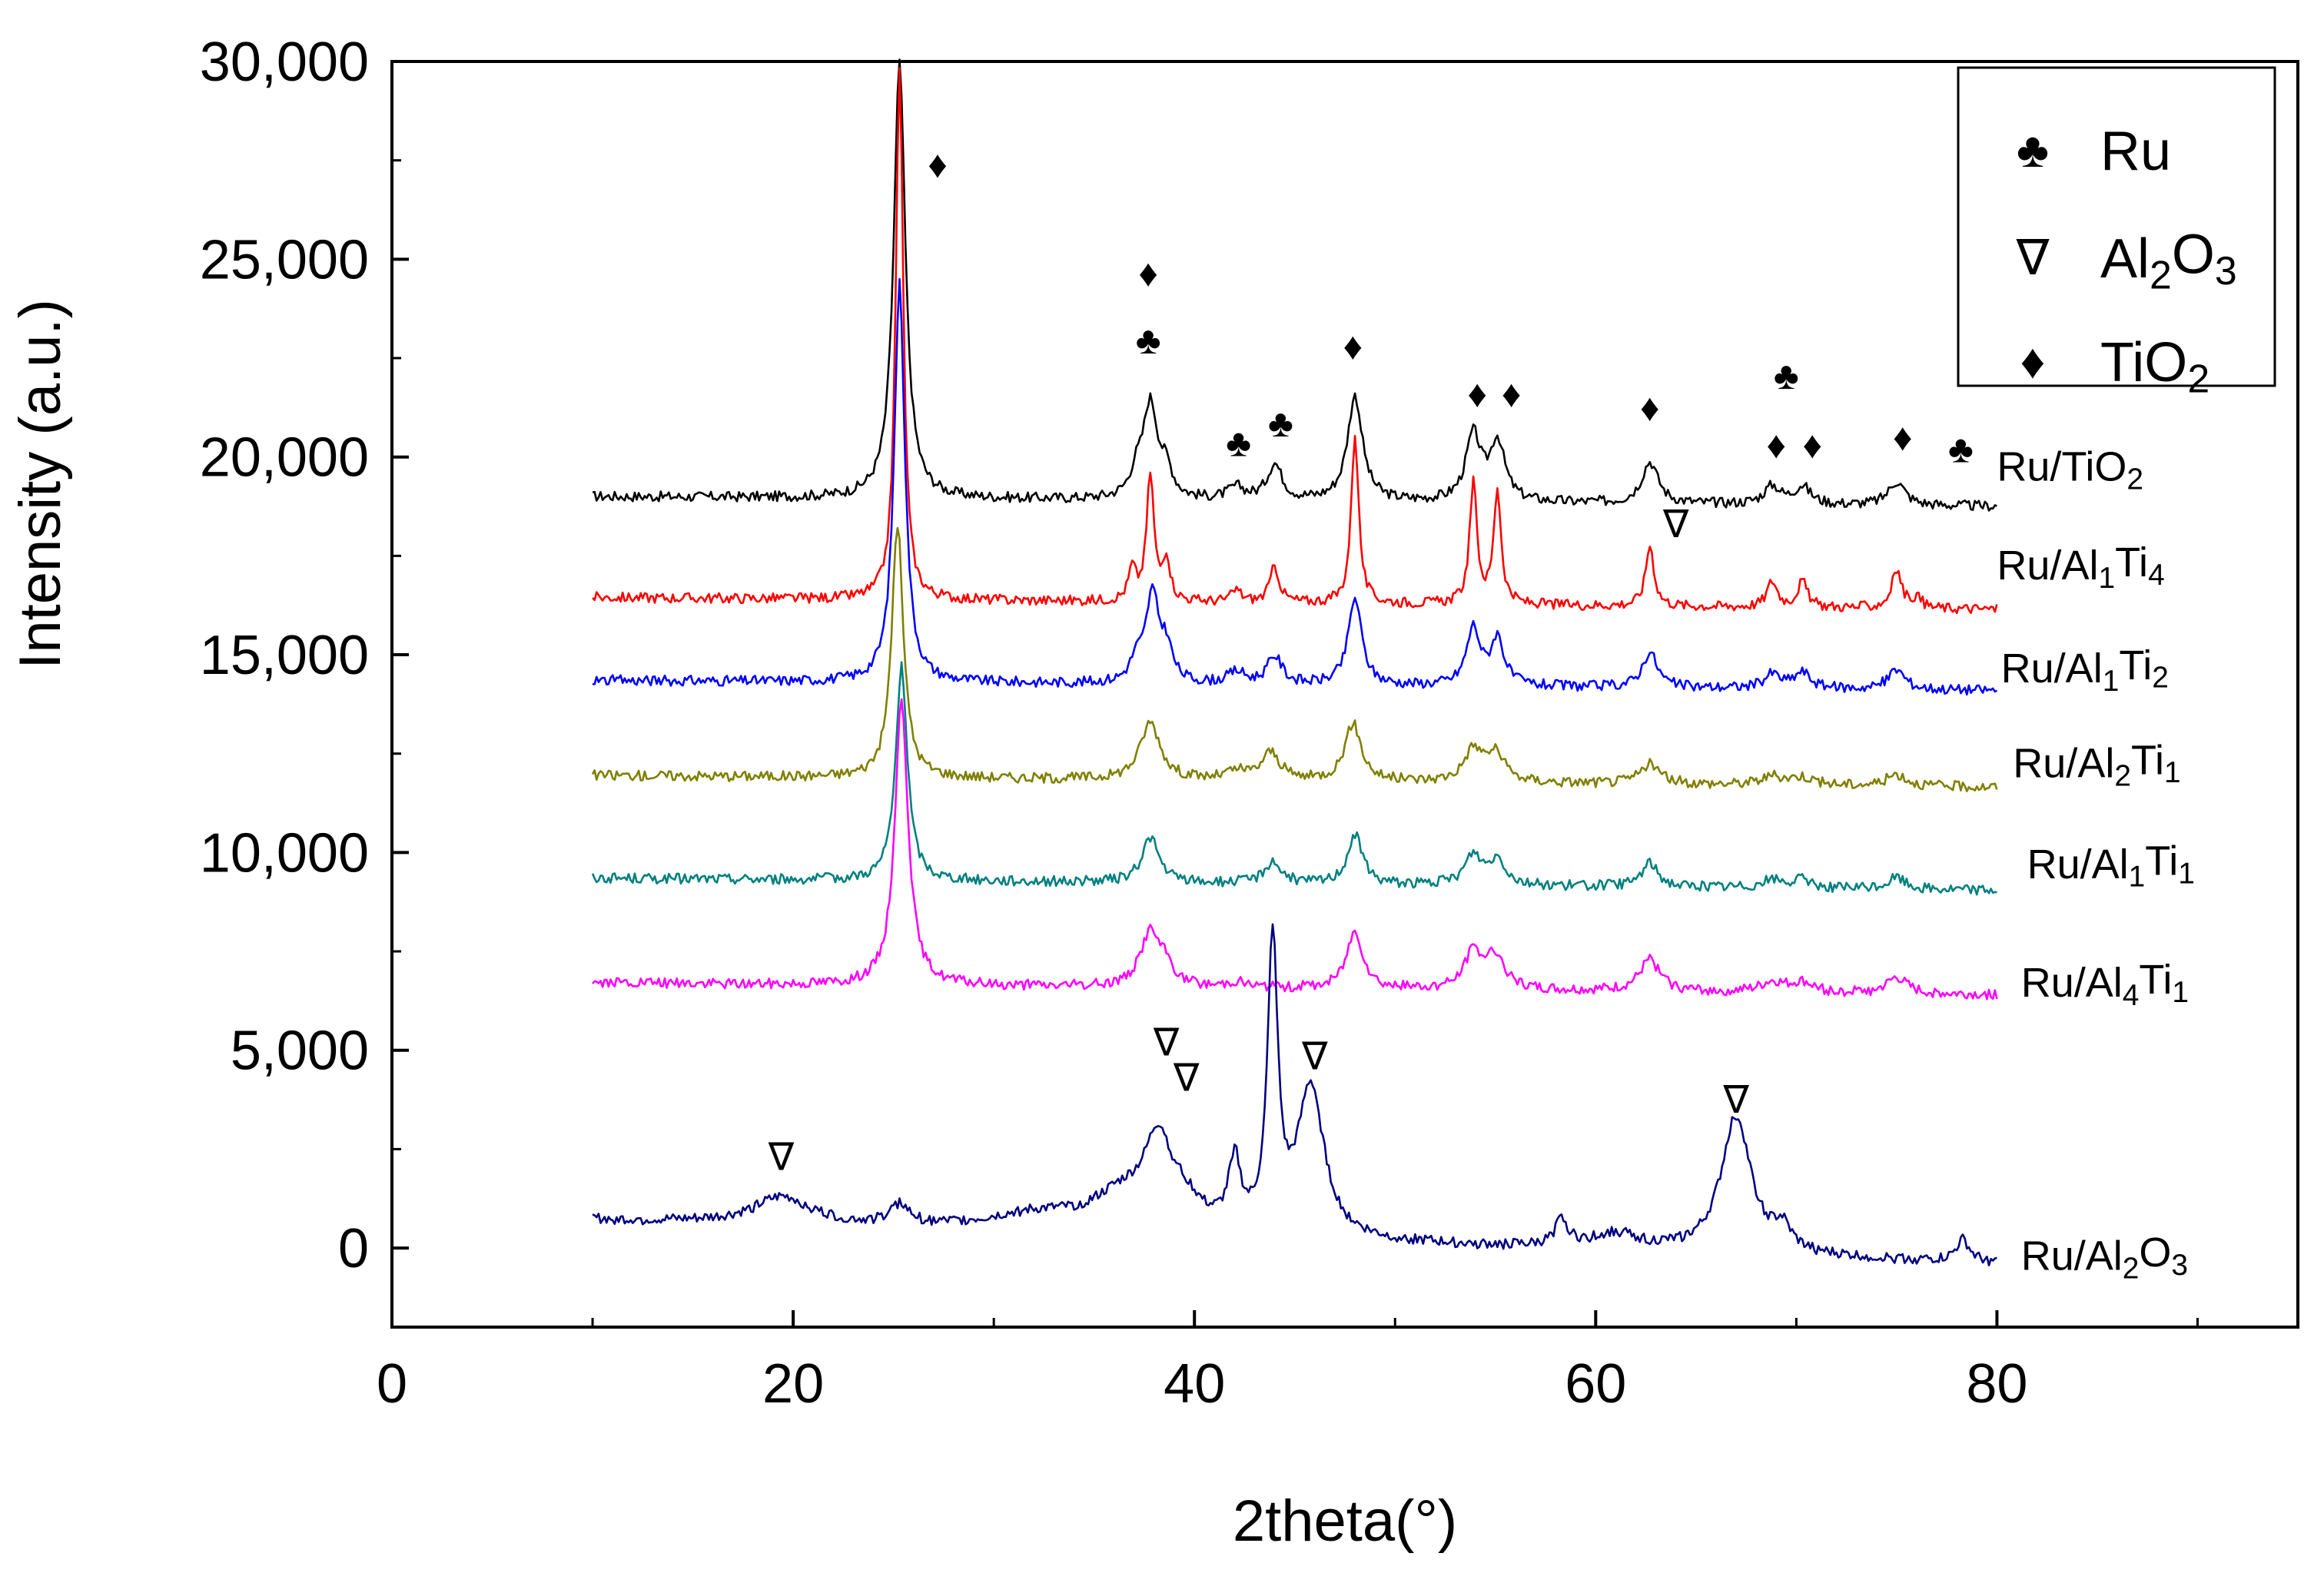 The width and height of the screenshot is (2324, 1583). I want to click on legend-label: TiO2, so click(2154, 366).